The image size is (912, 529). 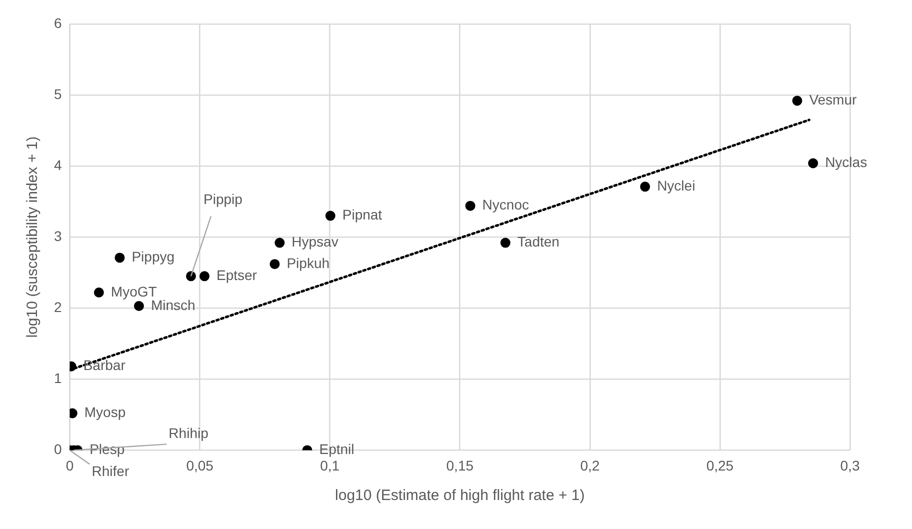 I want to click on annotation: Barbar, so click(x=104, y=365).